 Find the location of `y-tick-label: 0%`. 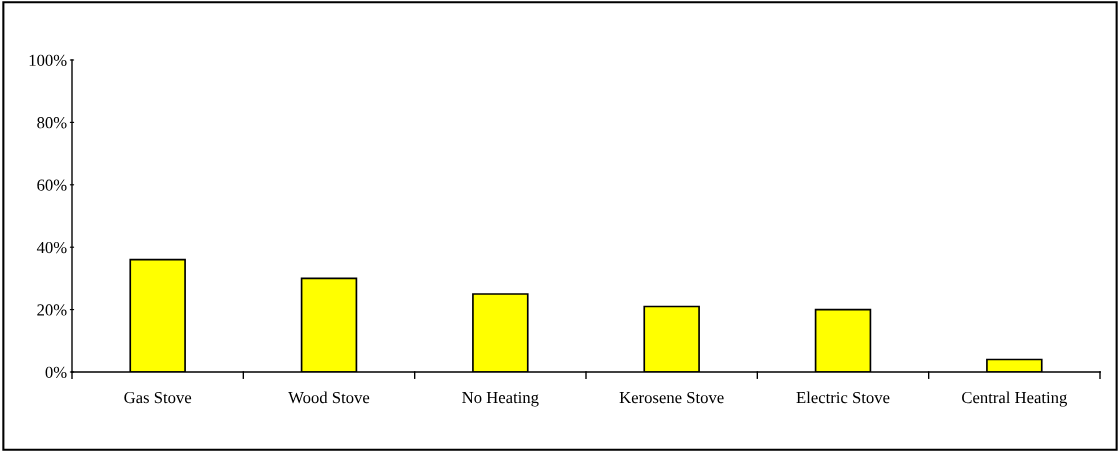

y-tick-label: 0% is located at coordinates (56, 372).